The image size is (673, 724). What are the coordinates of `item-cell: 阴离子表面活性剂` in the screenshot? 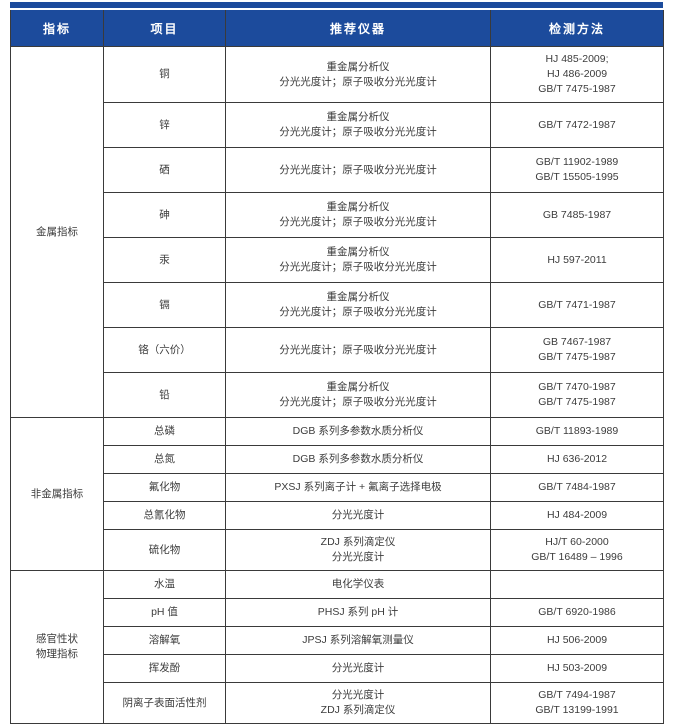 It's located at (164, 703).